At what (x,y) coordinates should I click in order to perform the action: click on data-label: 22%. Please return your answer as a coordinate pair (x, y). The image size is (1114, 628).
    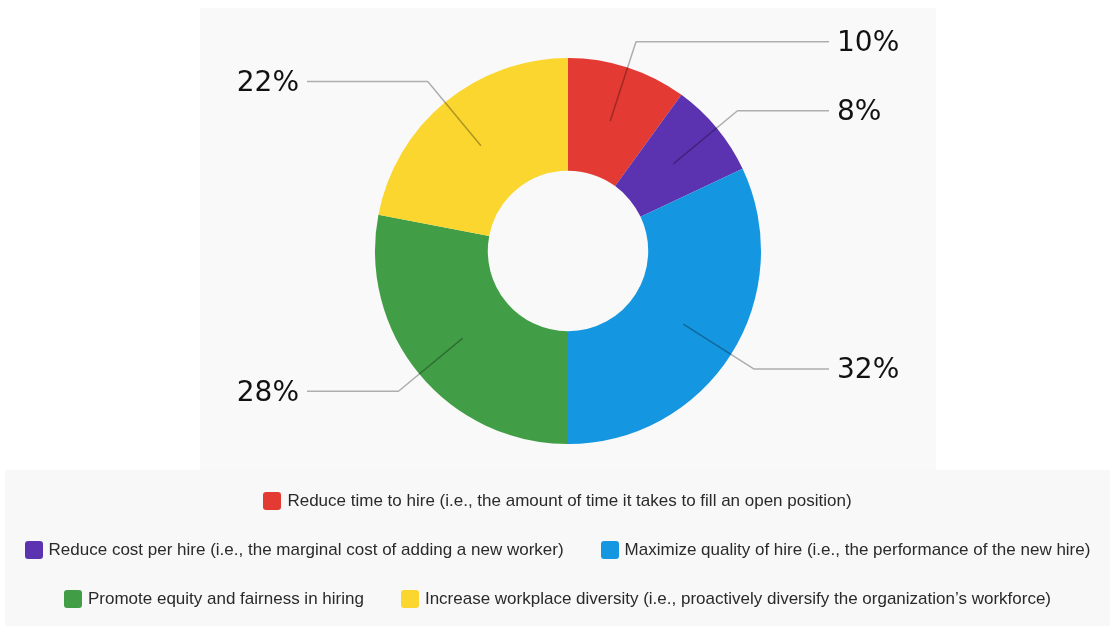
    Looking at the image, I should click on (267, 81).